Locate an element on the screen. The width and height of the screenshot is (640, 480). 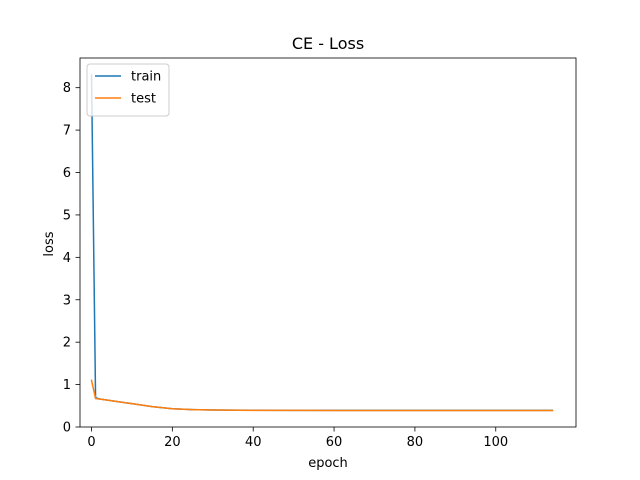
y-tick-label: 5 is located at coordinates (67, 215).